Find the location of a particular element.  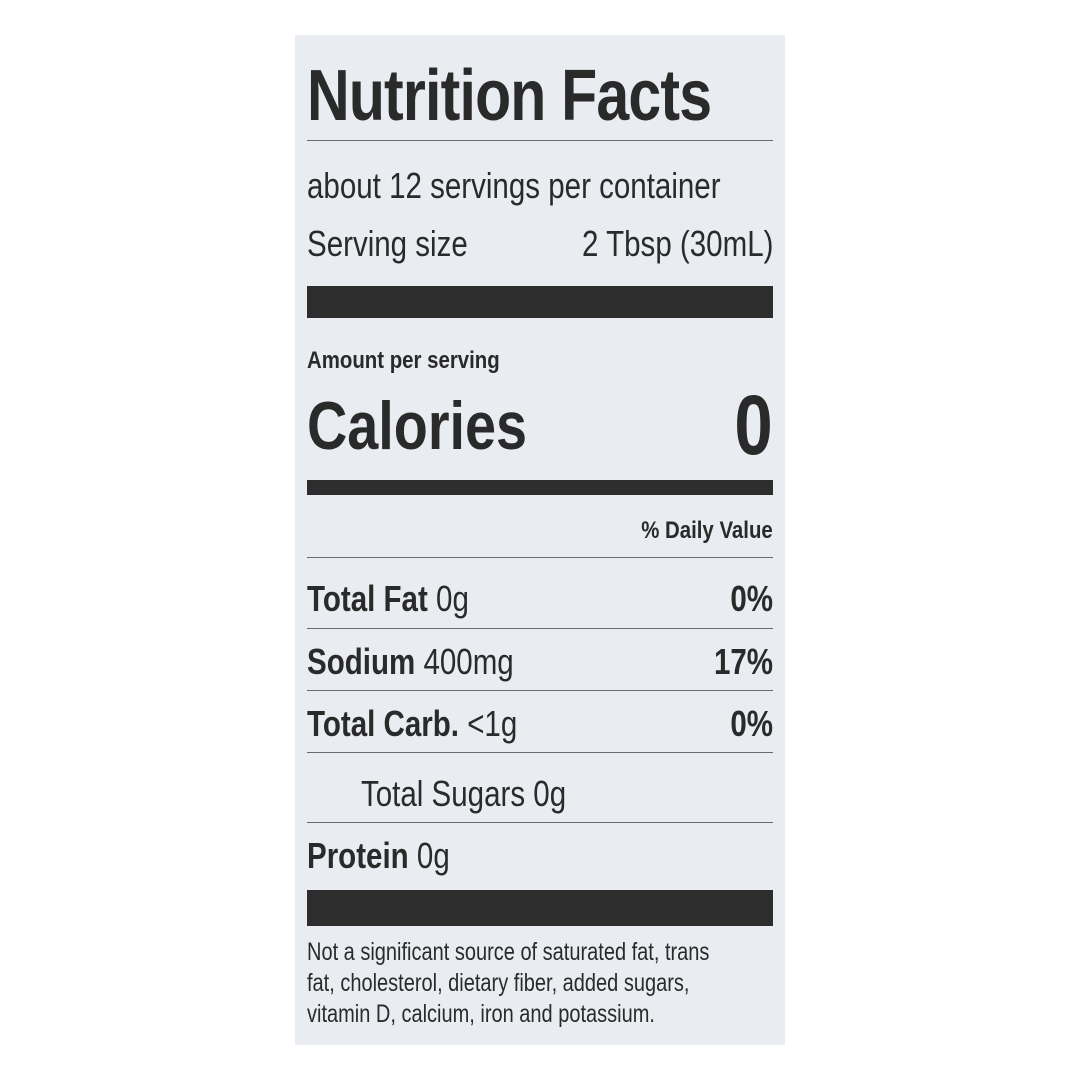

footnote-line: vitamin D, calcium, iron and potassium. is located at coordinates (481, 1014).